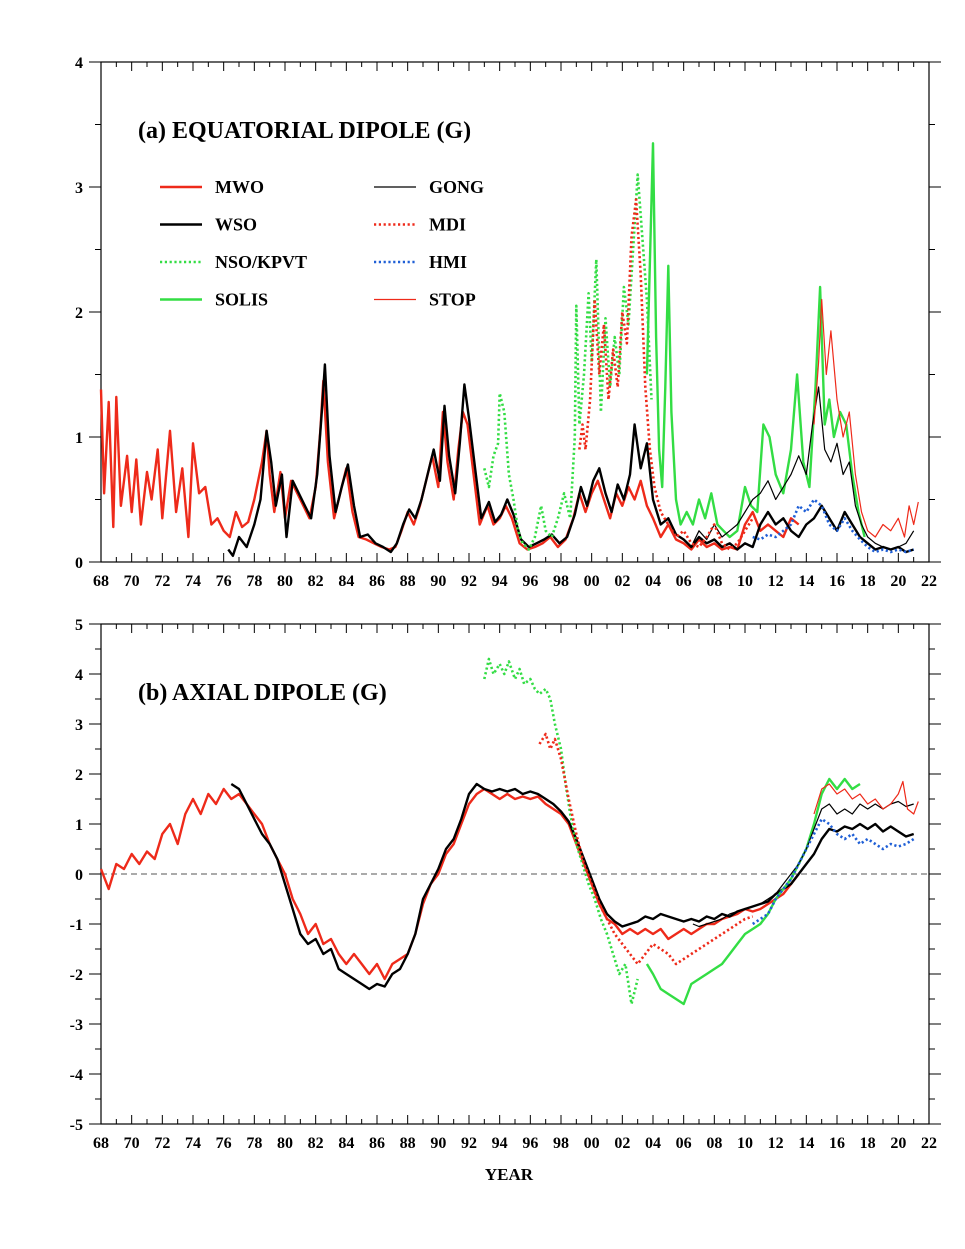 The image size is (965, 1249). Describe the element at coordinates (452, 300) in the screenshot. I see `legend-label-stop: STOP` at that location.